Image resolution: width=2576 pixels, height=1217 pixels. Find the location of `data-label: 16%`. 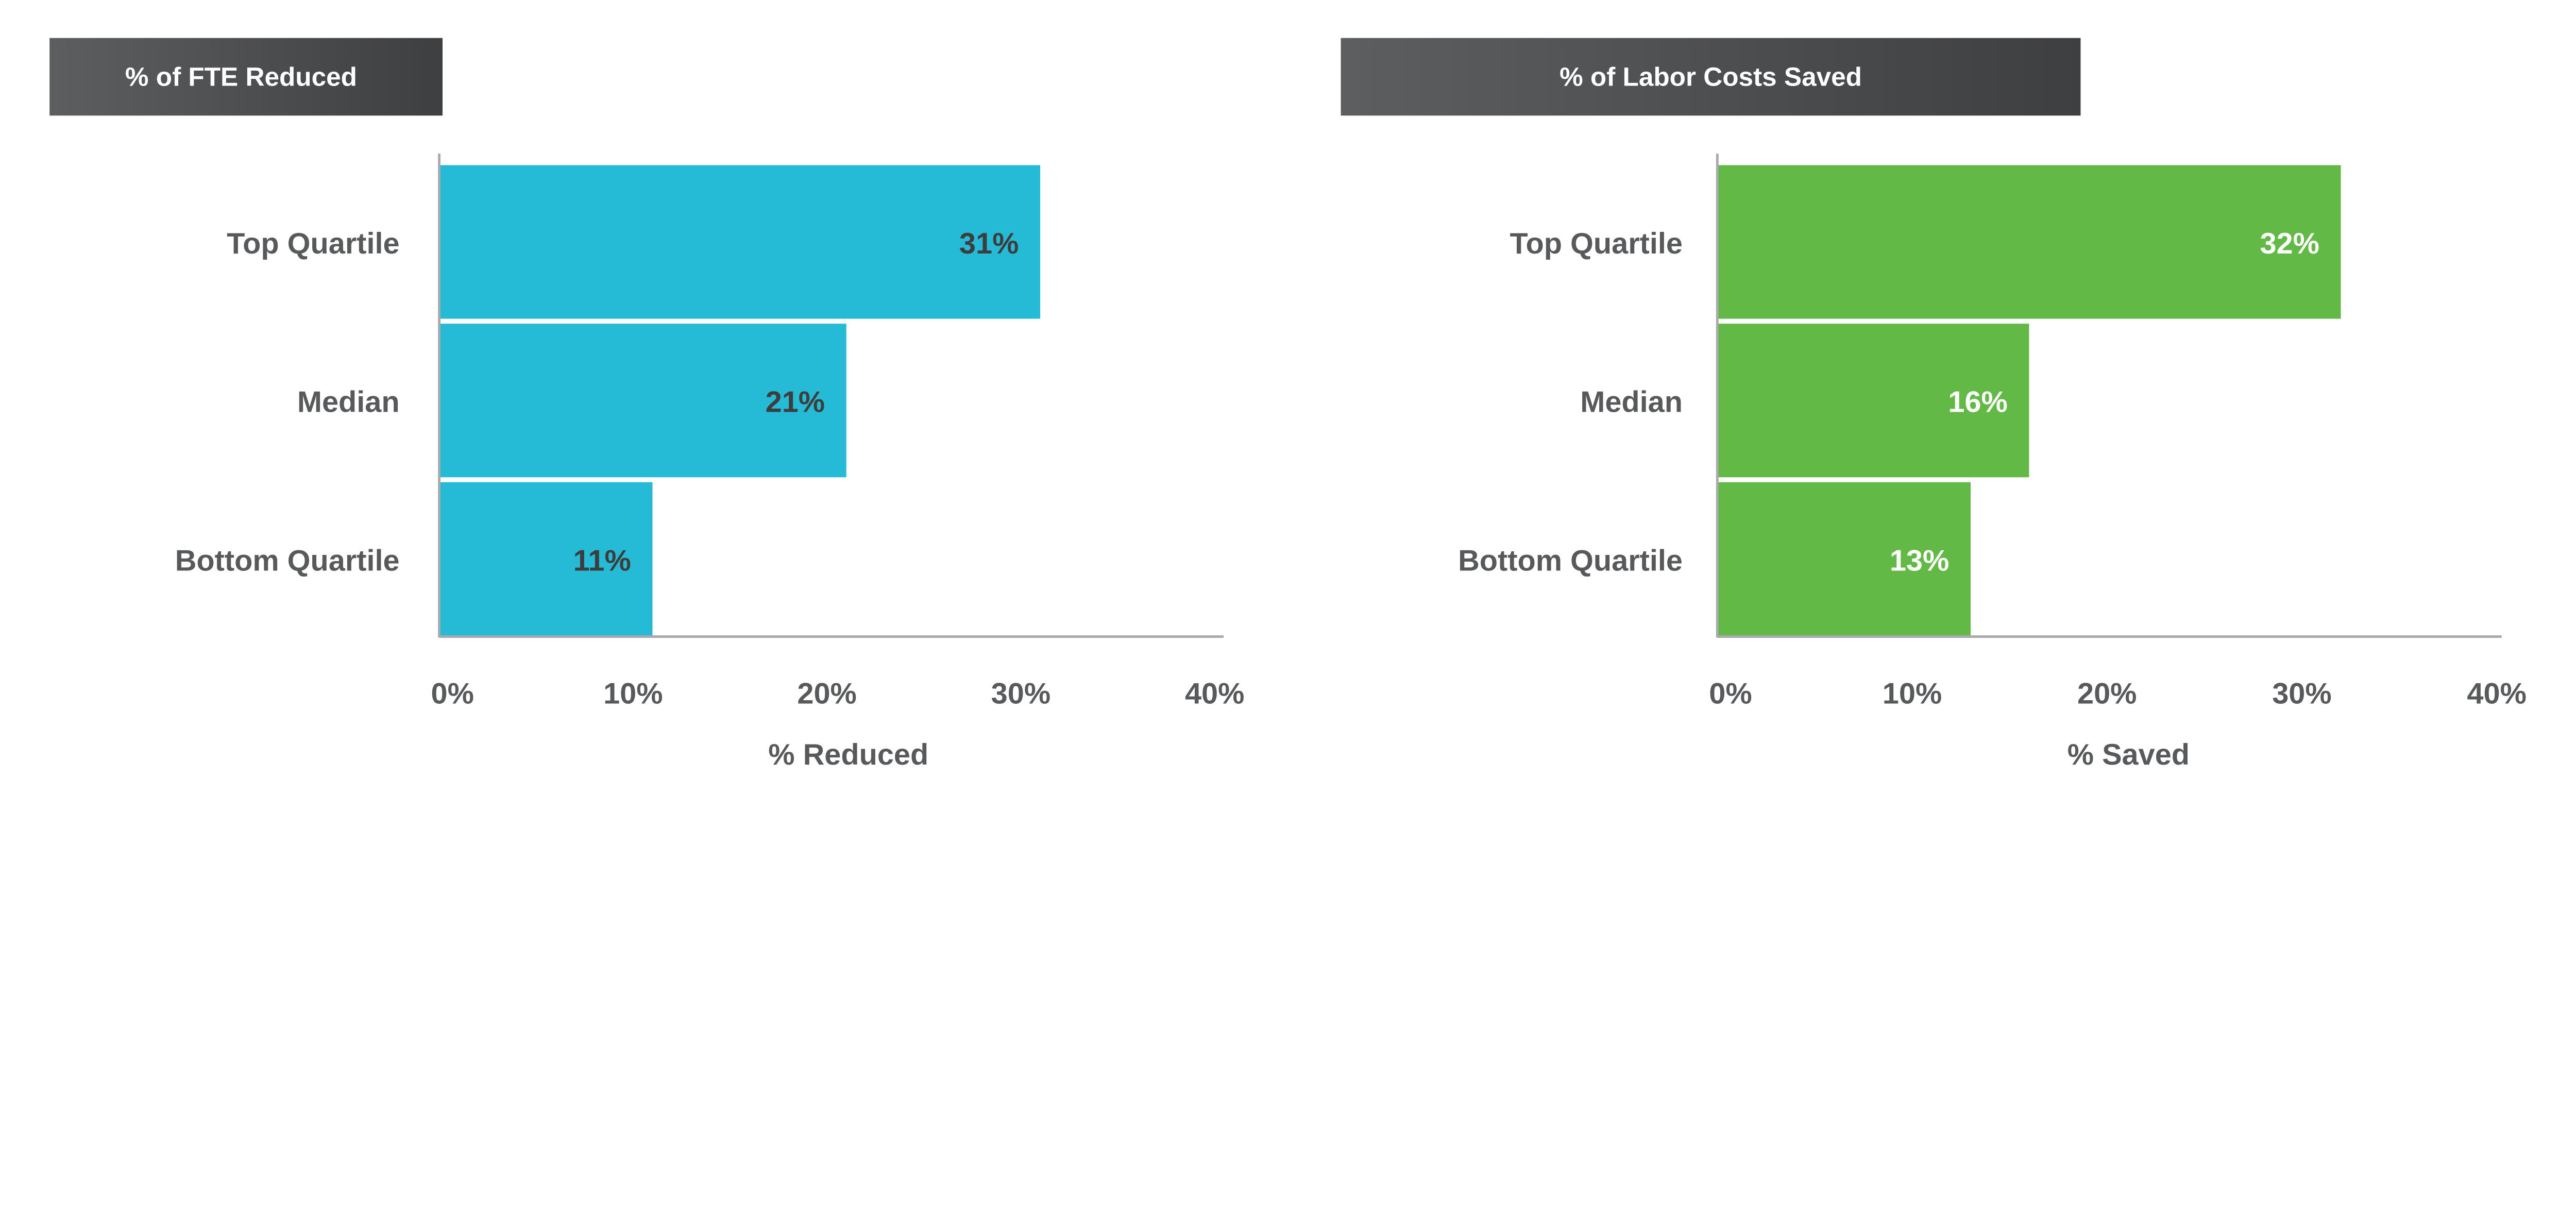

data-label: 16% is located at coordinates (1977, 402).